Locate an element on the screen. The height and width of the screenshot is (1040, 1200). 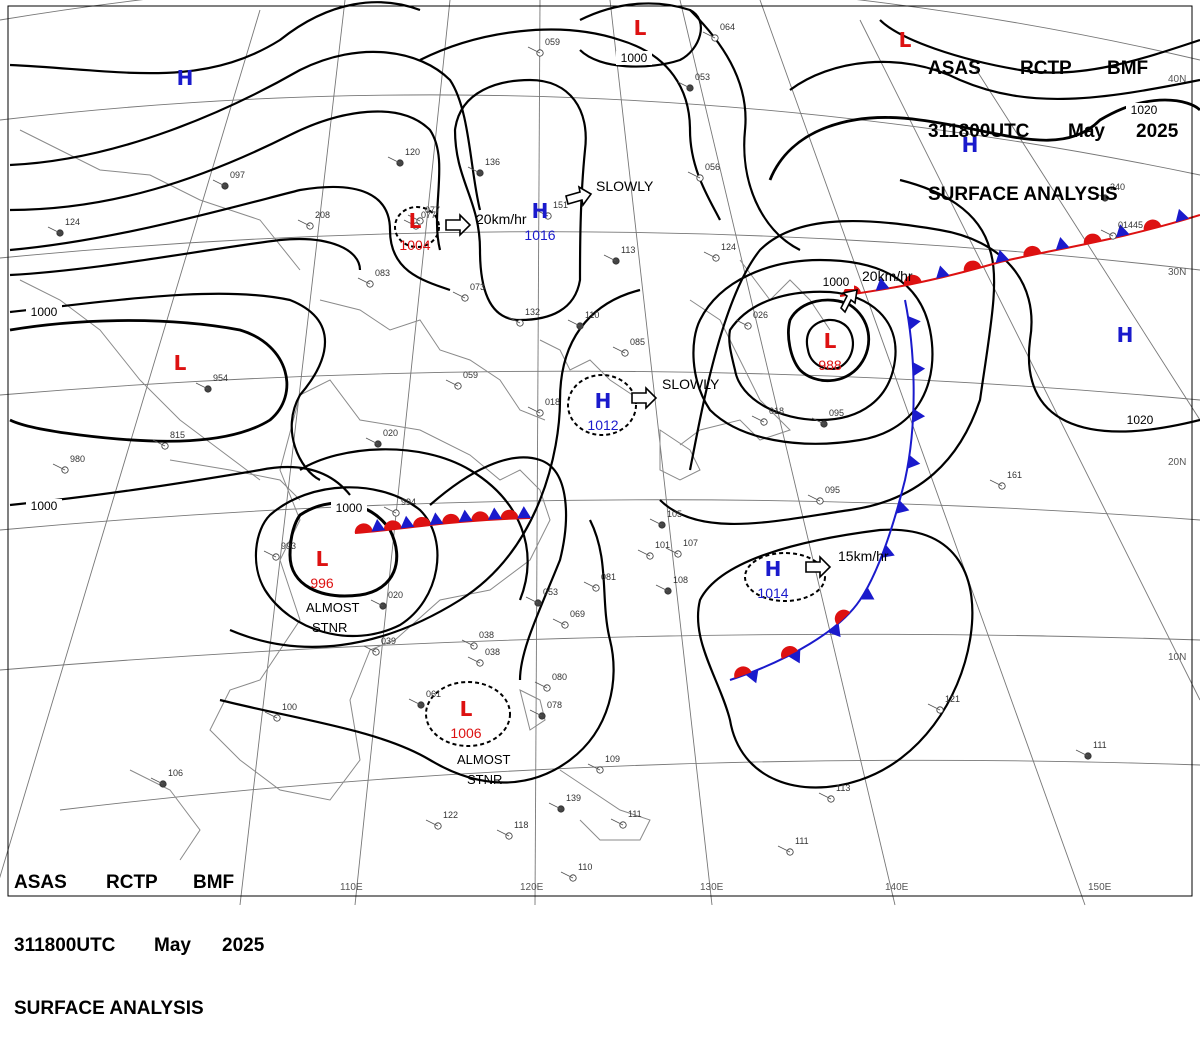
station-pressure: 980 is located at coordinates (77, 459).